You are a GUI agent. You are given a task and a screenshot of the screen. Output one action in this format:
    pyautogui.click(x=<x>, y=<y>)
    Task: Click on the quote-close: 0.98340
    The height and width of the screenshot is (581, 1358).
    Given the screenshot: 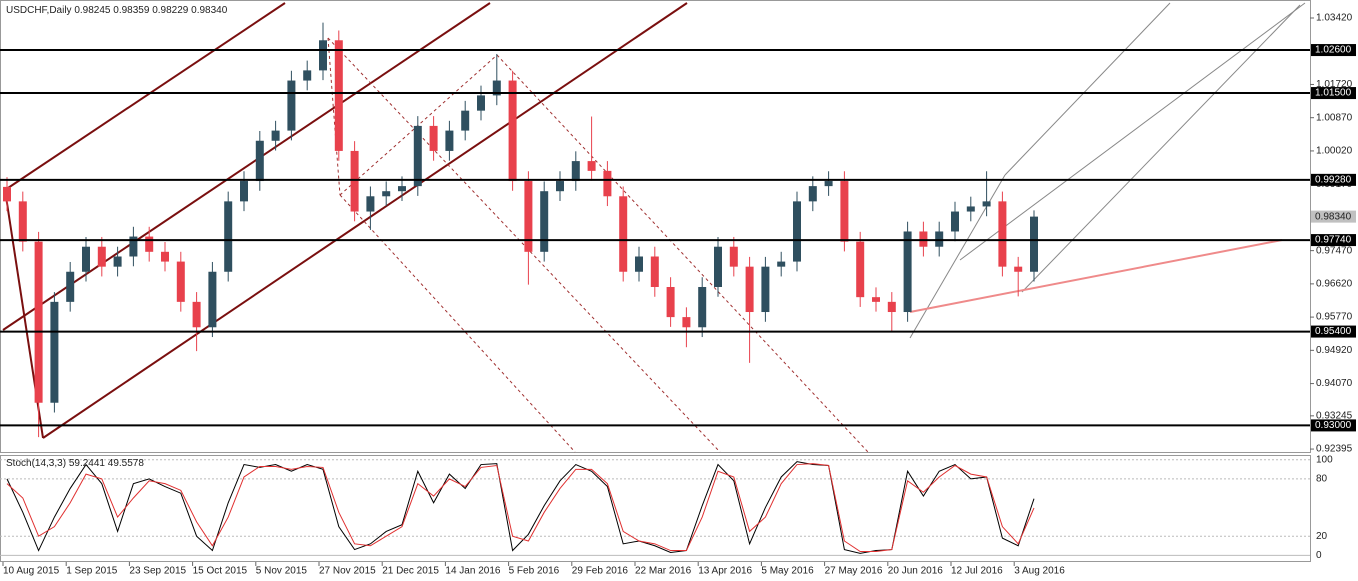 What is the action you would take?
    pyautogui.click(x=209, y=10)
    